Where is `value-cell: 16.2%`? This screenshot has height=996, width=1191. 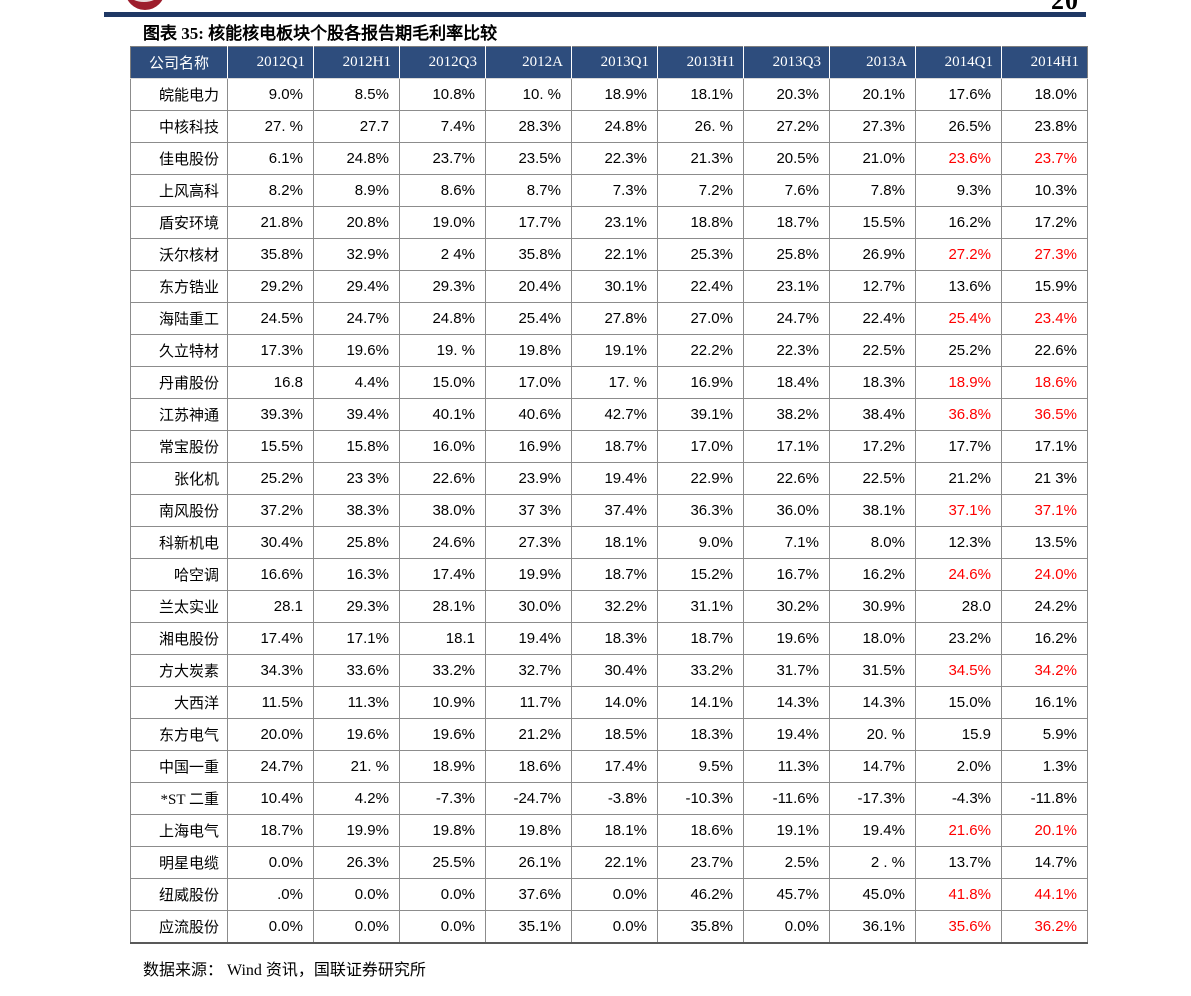
value-cell: 16.2% is located at coordinates (872, 574).